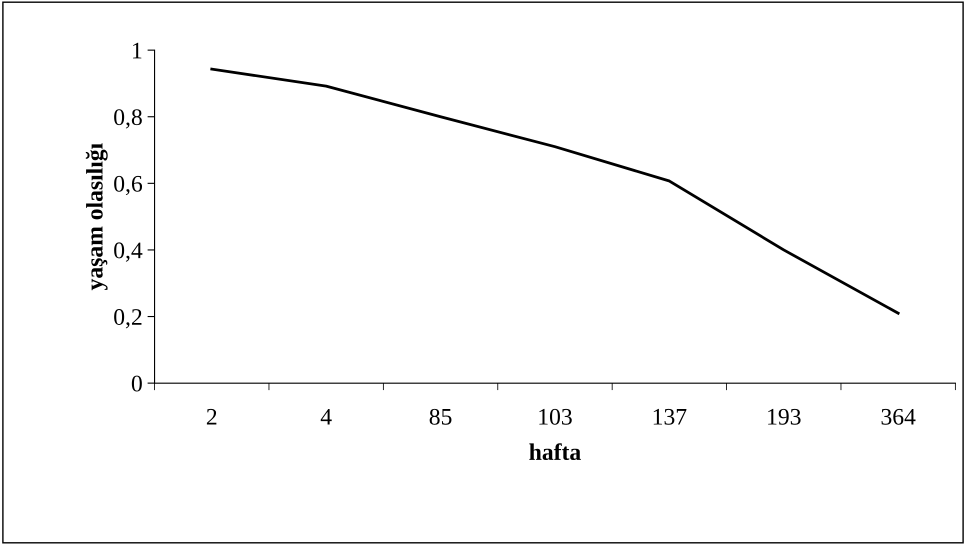 This screenshot has width=966, height=545. What do you see at coordinates (97, 216) in the screenshot?
I see `y-axis-title: yaşam olasılığı` at bounding box center [97, 216].